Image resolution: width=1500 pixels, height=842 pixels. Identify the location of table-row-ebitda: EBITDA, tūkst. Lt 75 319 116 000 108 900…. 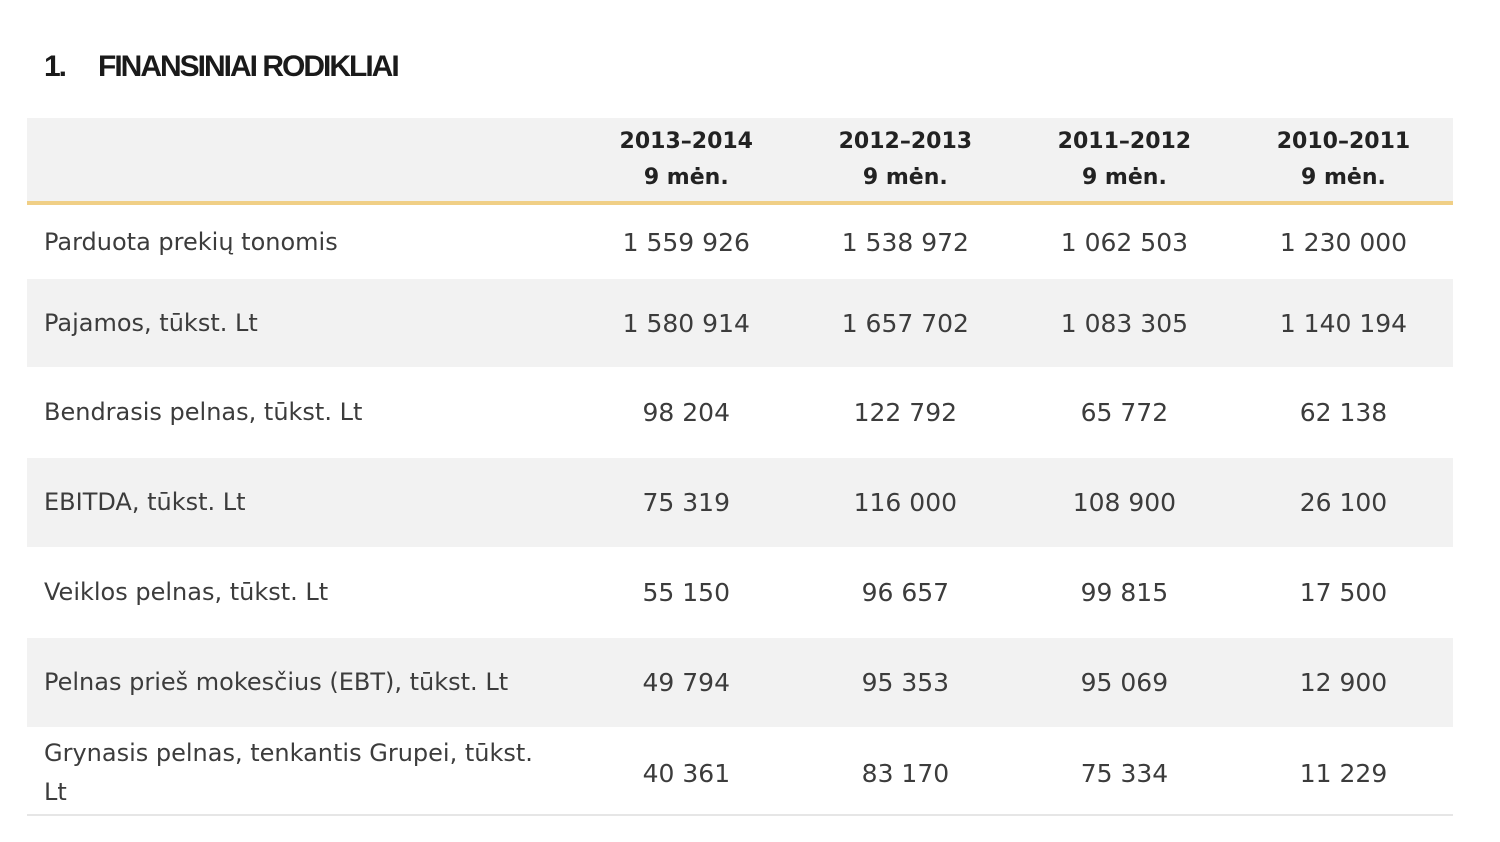
(740, 502).